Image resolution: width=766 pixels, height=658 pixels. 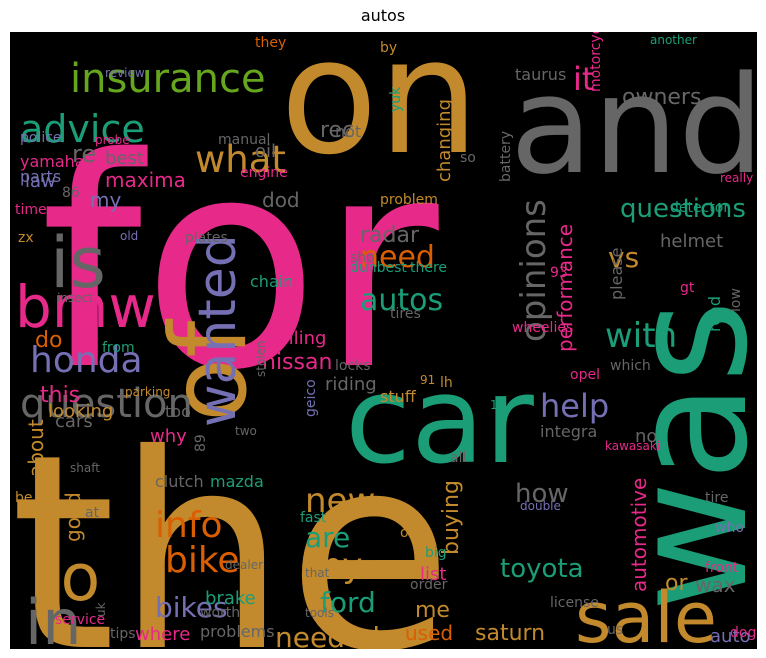 I want to click on cloud-word-no: no, so click(x=646, y=436).